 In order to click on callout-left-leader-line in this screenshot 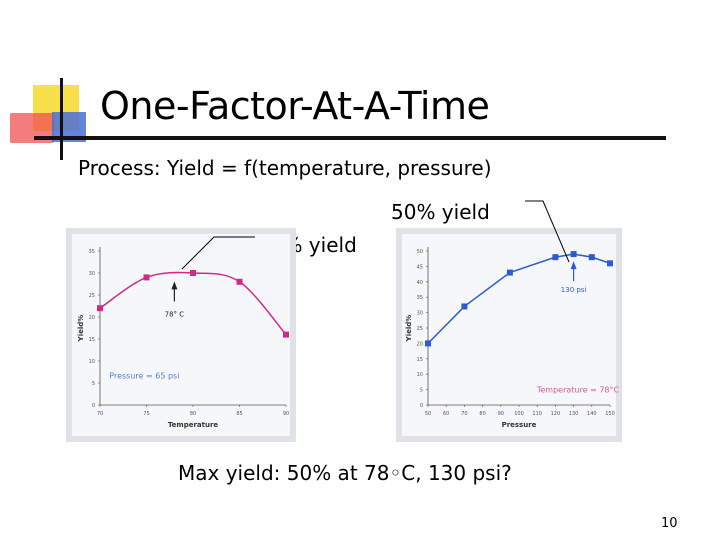, I will do `click(218, 253)`.